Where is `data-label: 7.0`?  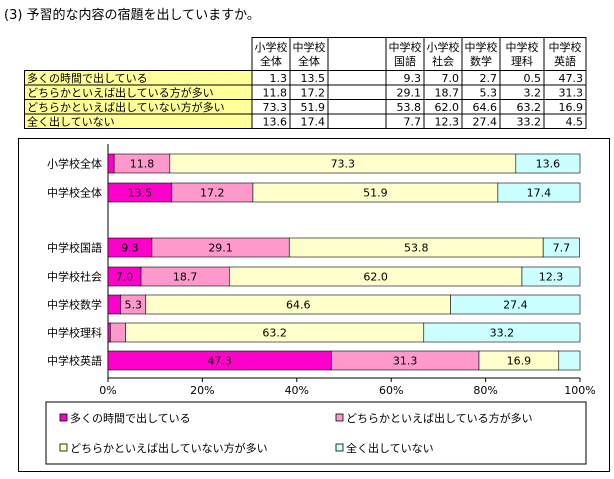 data-label: 7.0 is located at coordinates (124, 277).